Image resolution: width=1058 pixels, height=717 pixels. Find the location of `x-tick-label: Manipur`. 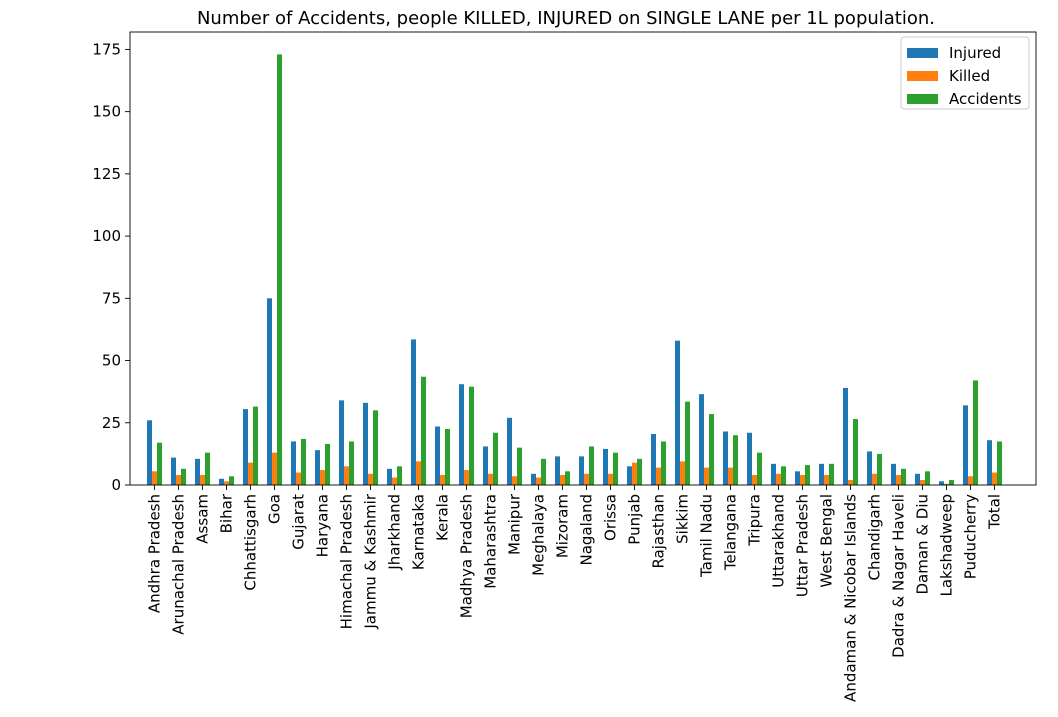

x-tick-label: Manipur is located at coordinates (515, 524).